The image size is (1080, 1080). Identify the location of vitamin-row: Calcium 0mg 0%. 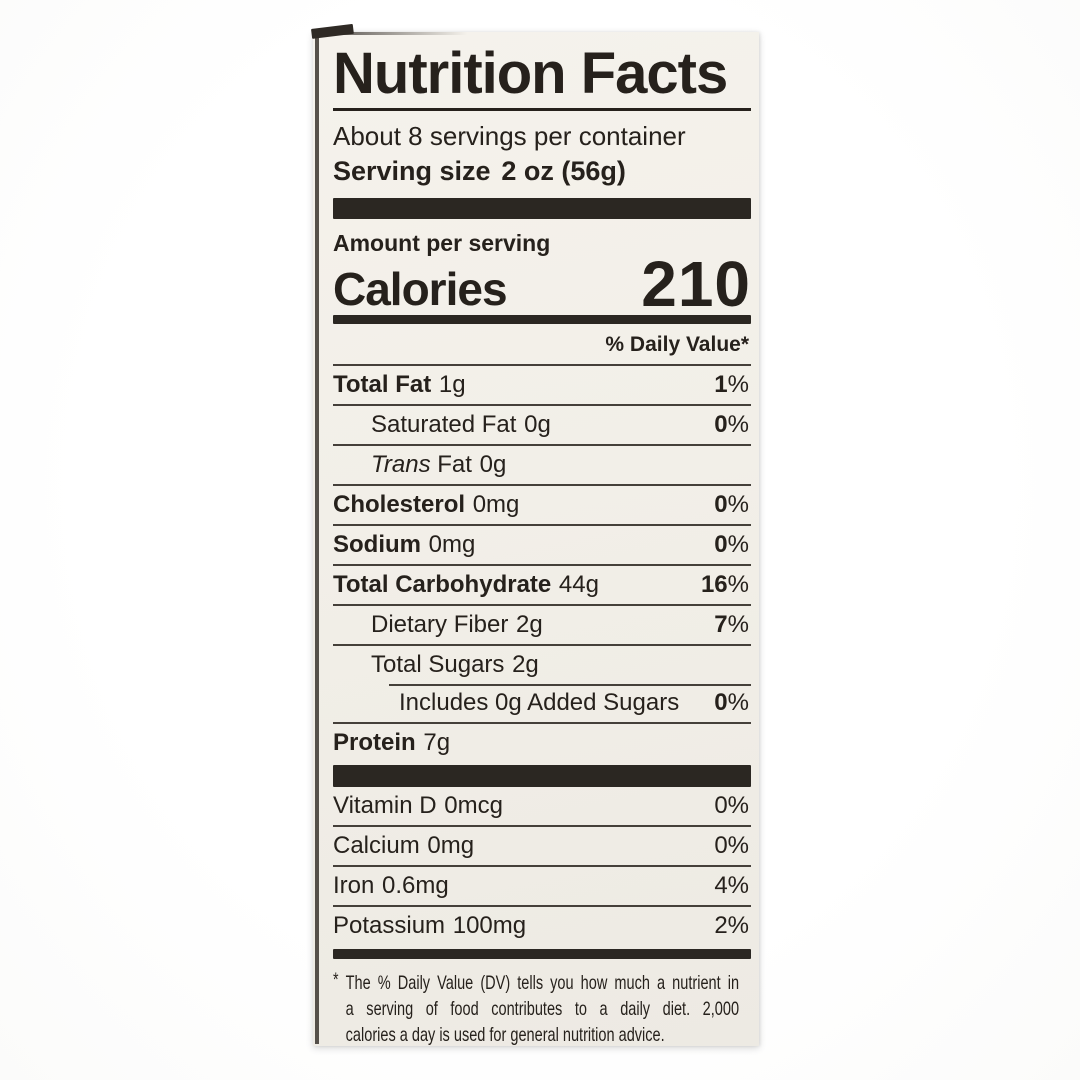
(542, 845).